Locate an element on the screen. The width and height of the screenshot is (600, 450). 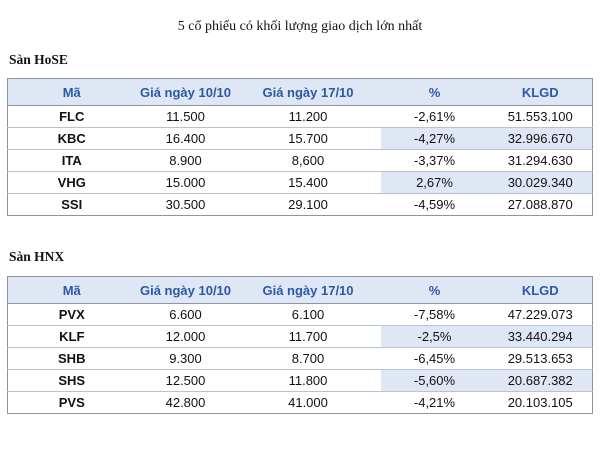
volume: 20.687.382 is located at coordinates (540, 380).